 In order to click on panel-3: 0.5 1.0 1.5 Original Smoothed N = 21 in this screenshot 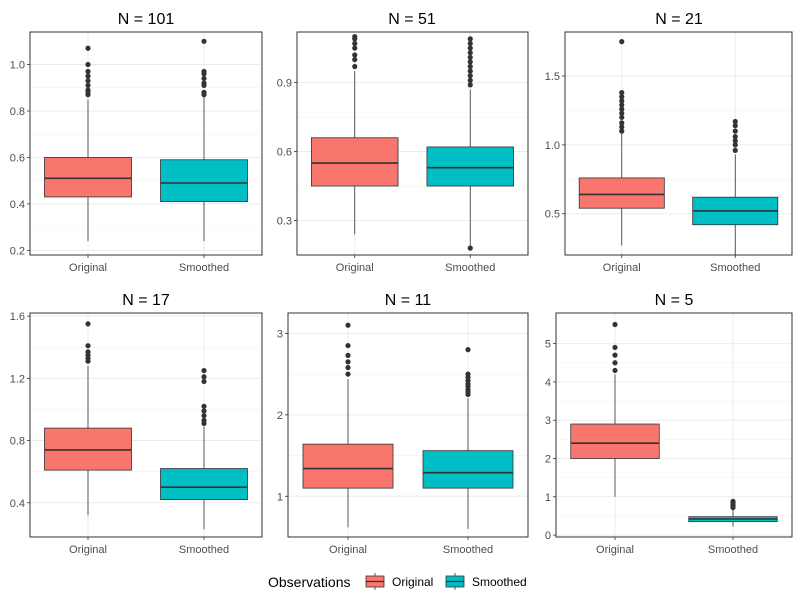, I will do `click(669, 142)`.